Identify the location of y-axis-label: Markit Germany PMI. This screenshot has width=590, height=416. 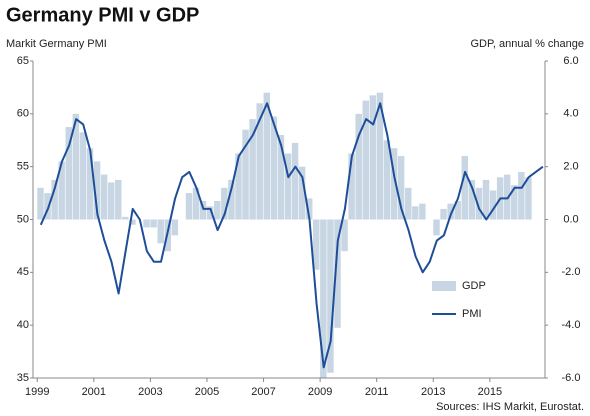
(56, 44).